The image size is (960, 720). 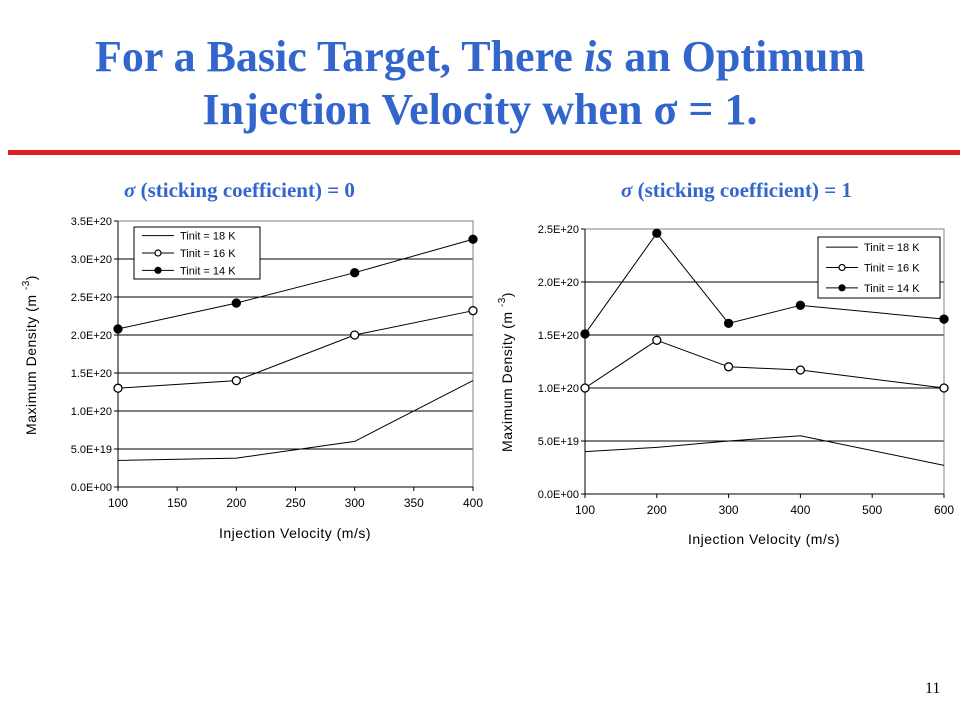 What do you see at coordinates (91, 222) in the screenshot?
I see `y-tick-label: 3.5E+20` at bounding box center [91, 222].